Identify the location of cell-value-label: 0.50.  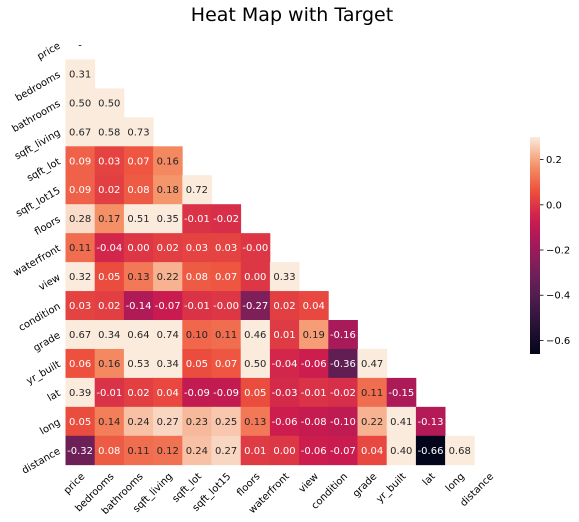
(109, 103).